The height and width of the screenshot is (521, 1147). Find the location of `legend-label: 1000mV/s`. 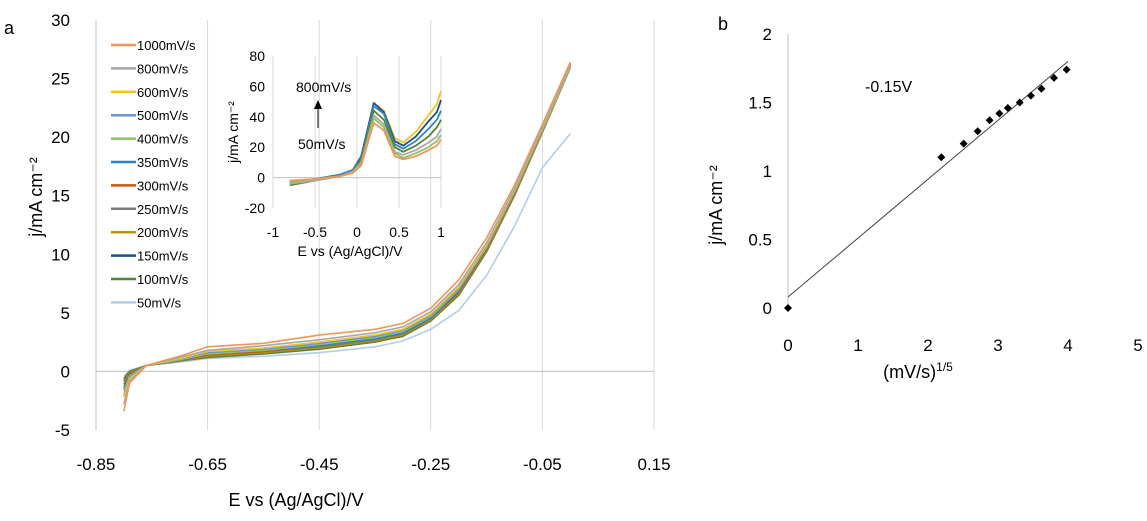

legend-label: 1000mV/s is located at coordinates (166, 45).